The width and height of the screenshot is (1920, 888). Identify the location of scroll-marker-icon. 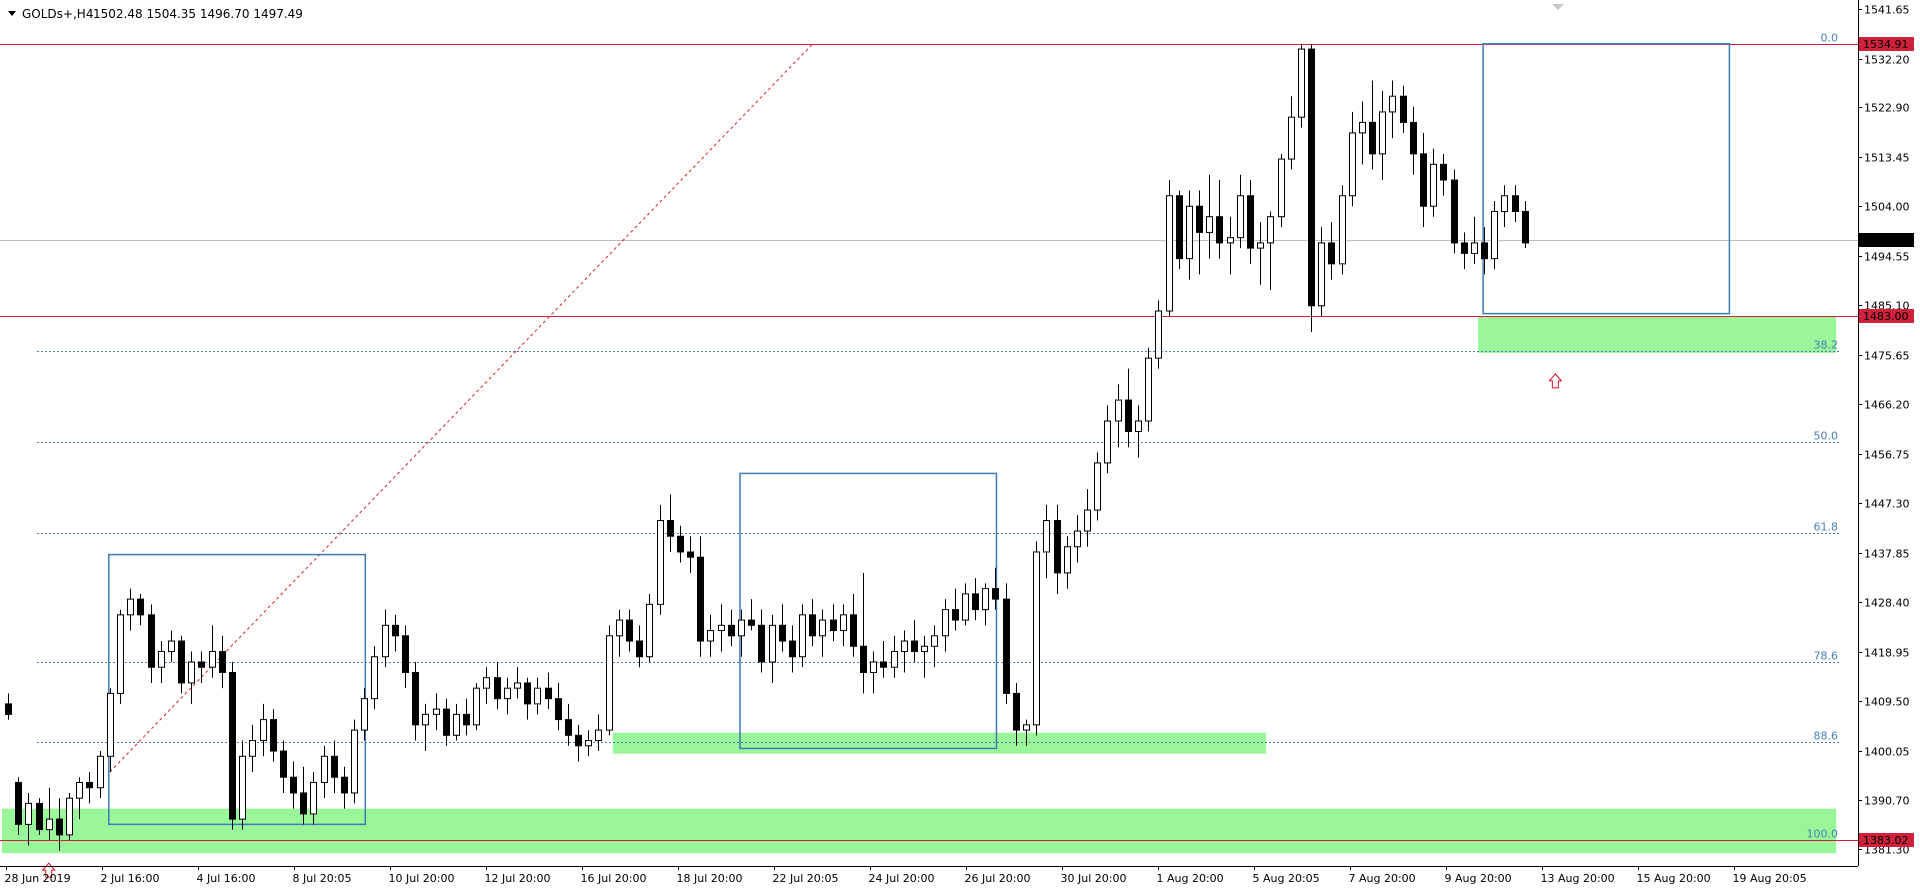
(1558, 7).